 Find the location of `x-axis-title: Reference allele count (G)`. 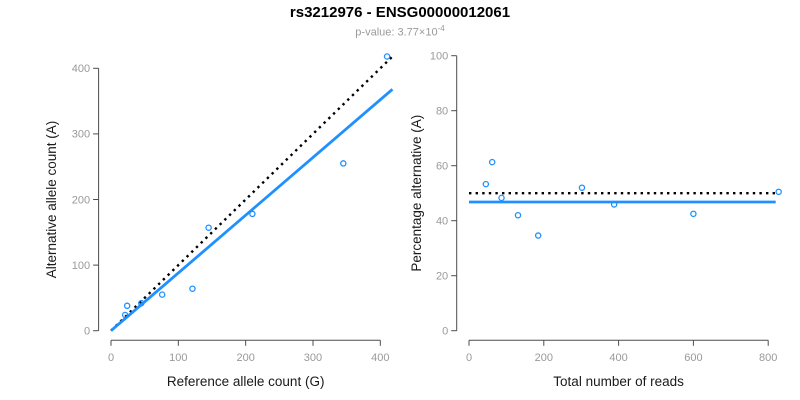

x-axis-title: Reference allele count (G) is located at coordinates (246, 381).